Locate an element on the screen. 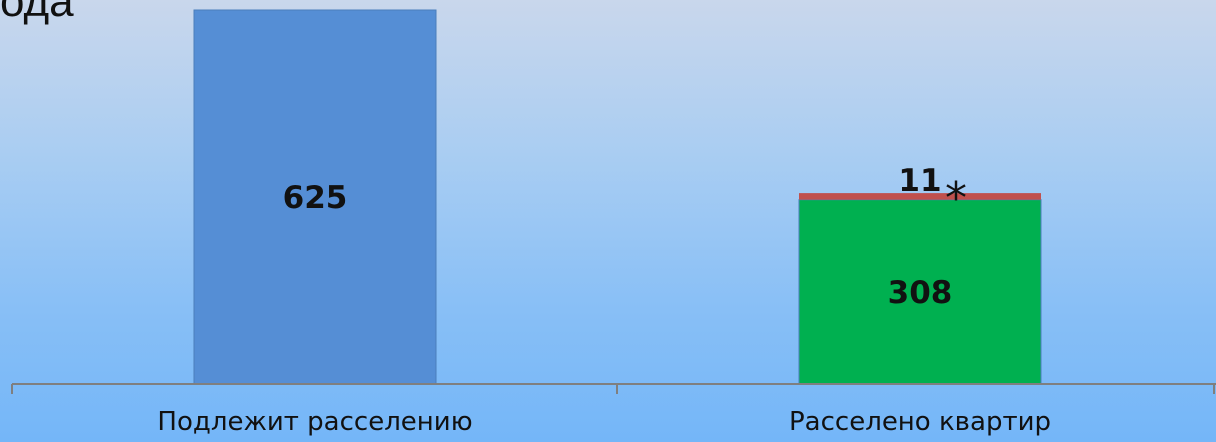  category-labels: Подлежит расселению Расселено квартир is located at coordinates (604, 422).